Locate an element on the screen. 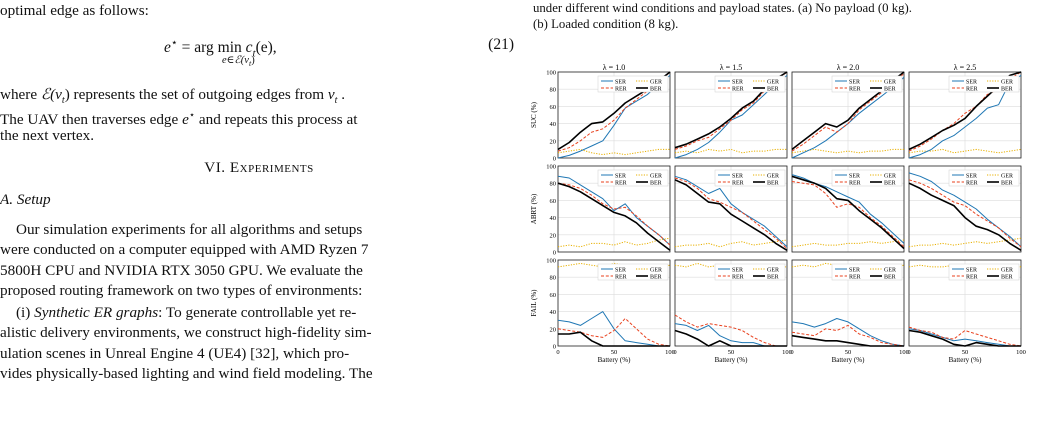  column-title: λ = 2.0 is located at coordinates (848, 67).